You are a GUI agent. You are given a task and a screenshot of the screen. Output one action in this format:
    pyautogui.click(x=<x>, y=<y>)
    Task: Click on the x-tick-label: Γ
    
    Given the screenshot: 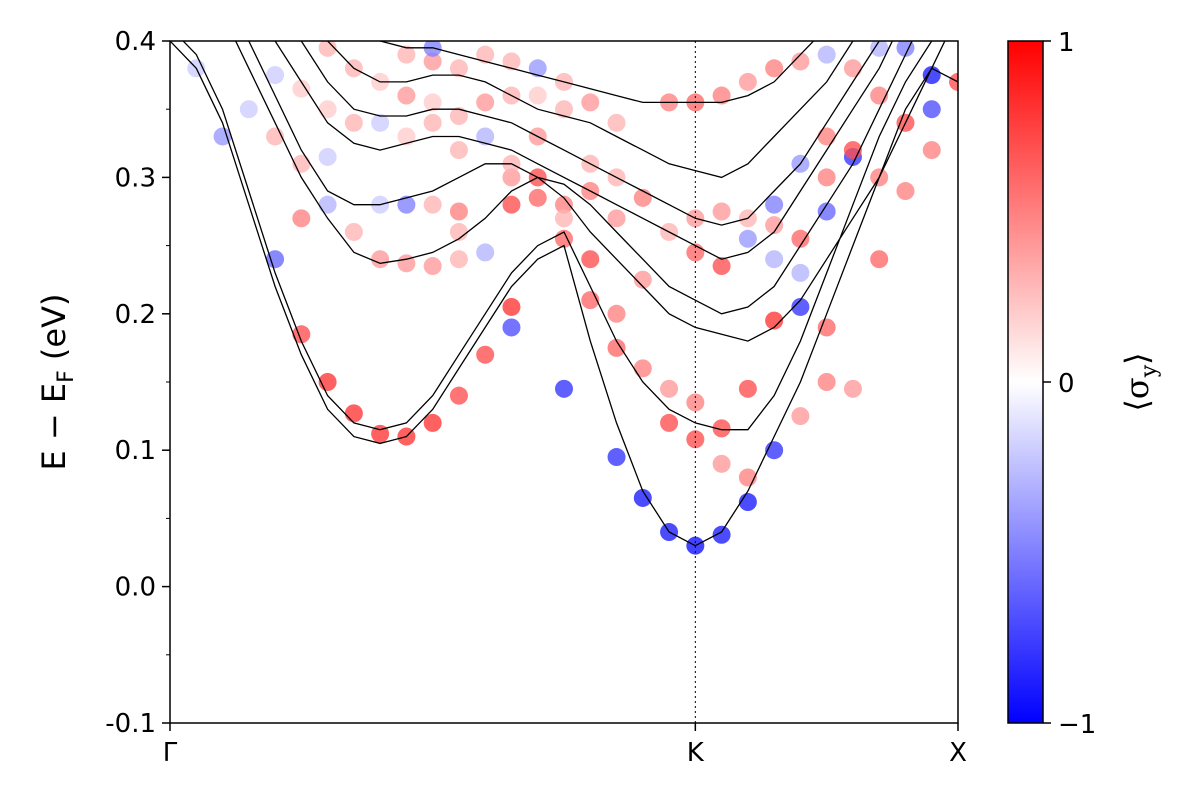 What is the action you would take?
    pyautogui.click(x=170, y=753)
    